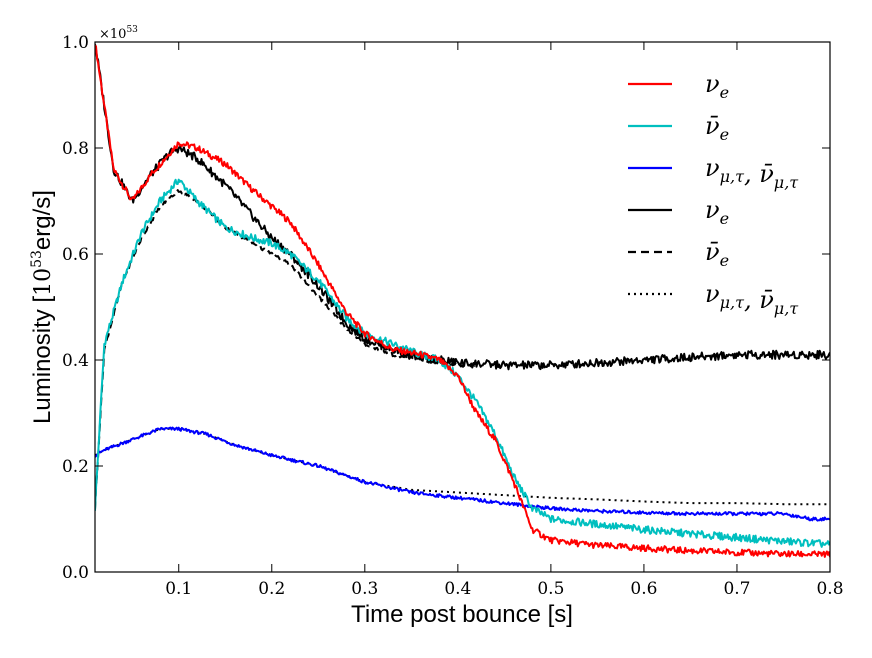  Describe the element at coordinates (75, 361) in the screenshot. I see `y-tick-label: 0.4` at that location.